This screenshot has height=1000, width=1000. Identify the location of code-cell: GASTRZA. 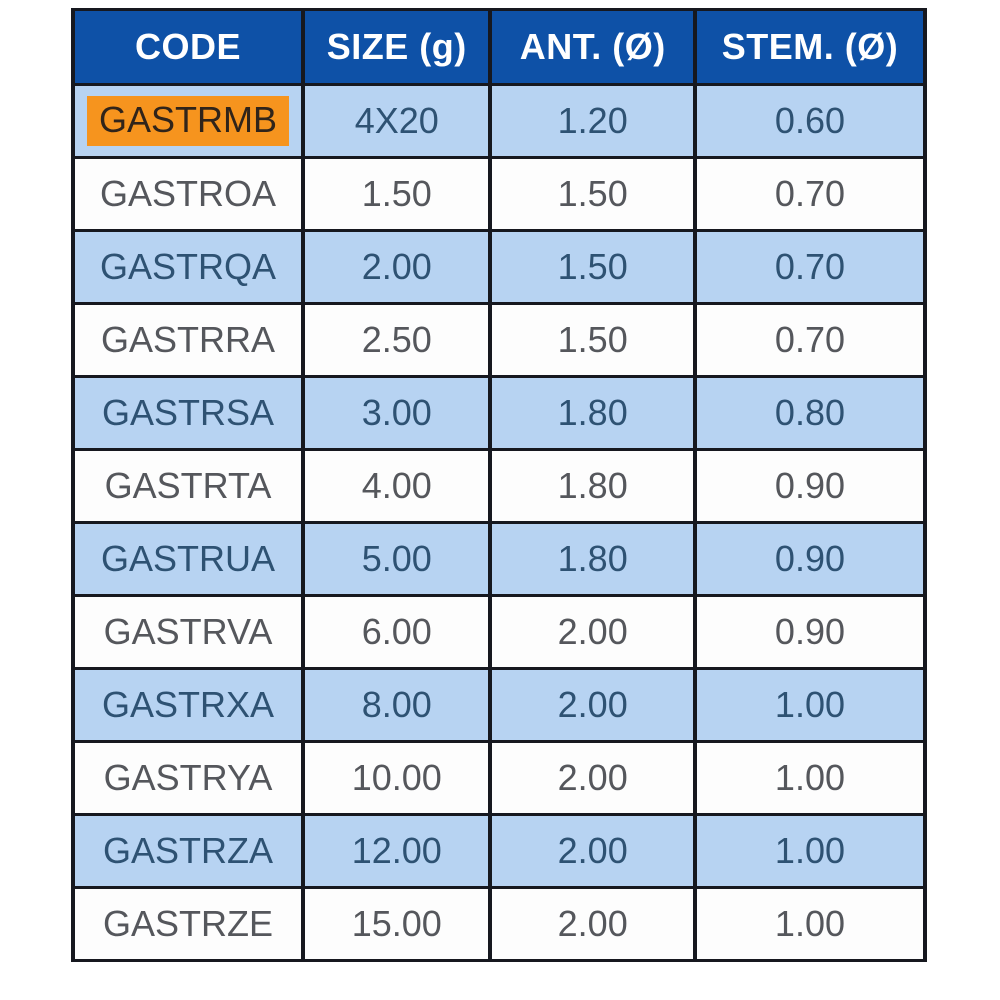
(188, 851).